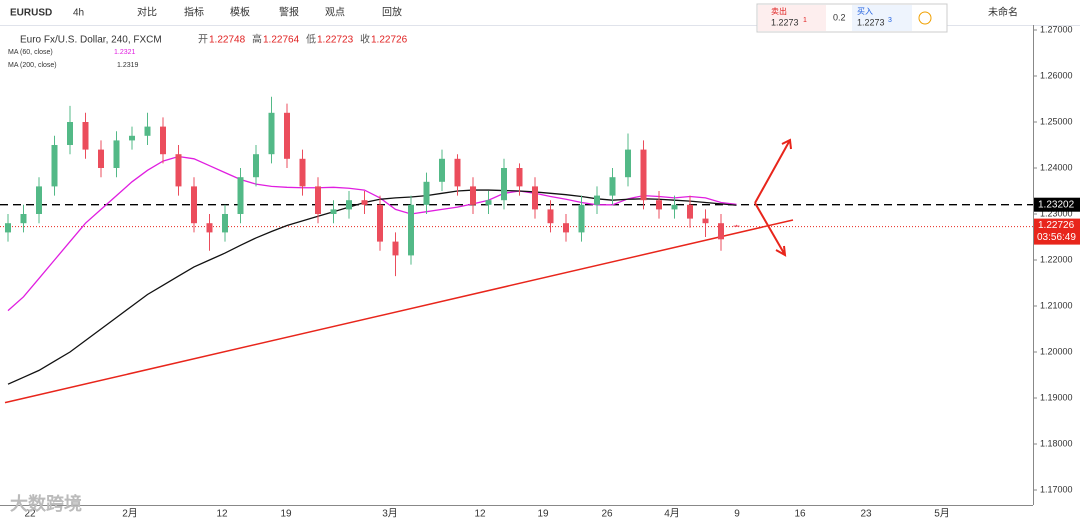 This screenshot has height=529, width=1080. I want to click on x-tick-label: 26, so click(607, 514).